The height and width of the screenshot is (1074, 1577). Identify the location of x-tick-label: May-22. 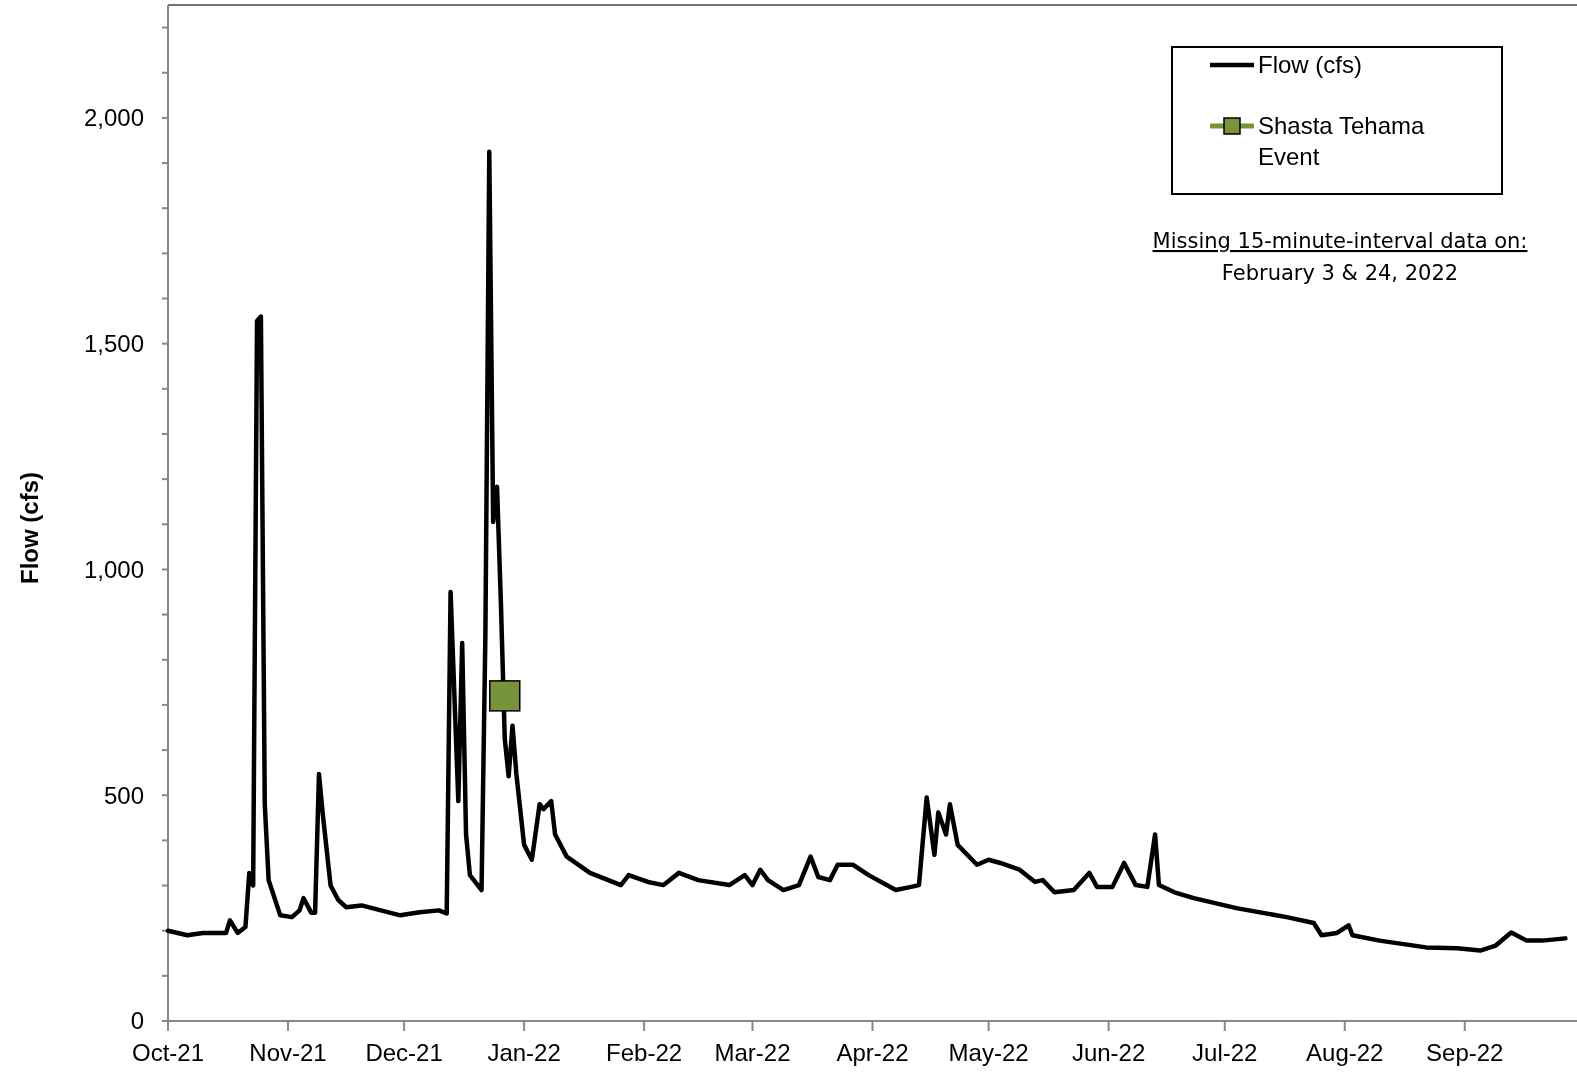
(988, 1052).